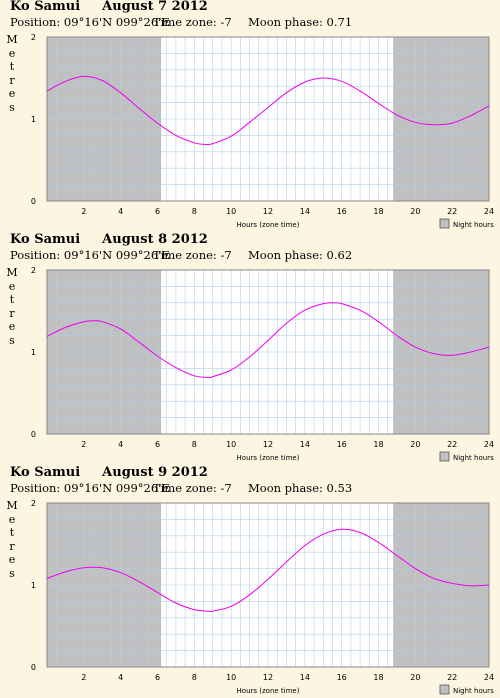  I want to click on panel-title: Ko Samui August 7 2012, so click(109, 7).